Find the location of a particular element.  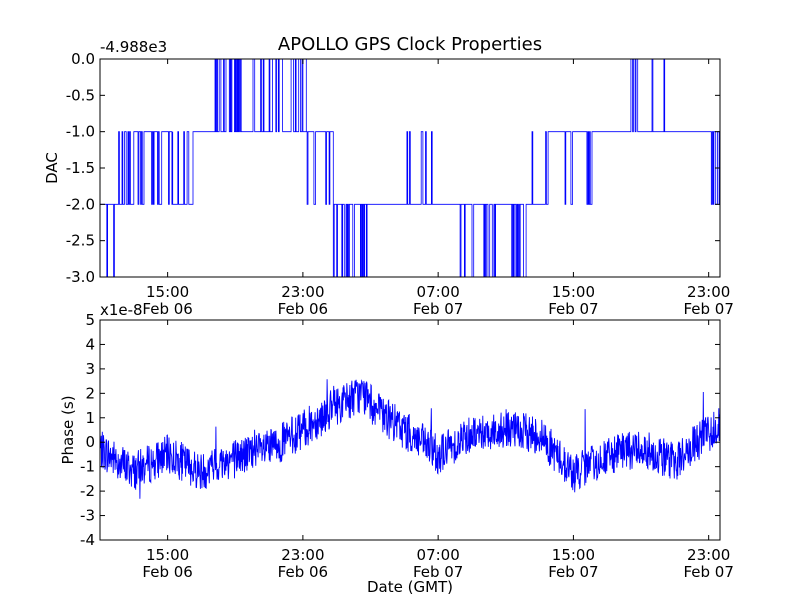

phase-offset-text: x1e-8 is located at coordinates (121, 310).